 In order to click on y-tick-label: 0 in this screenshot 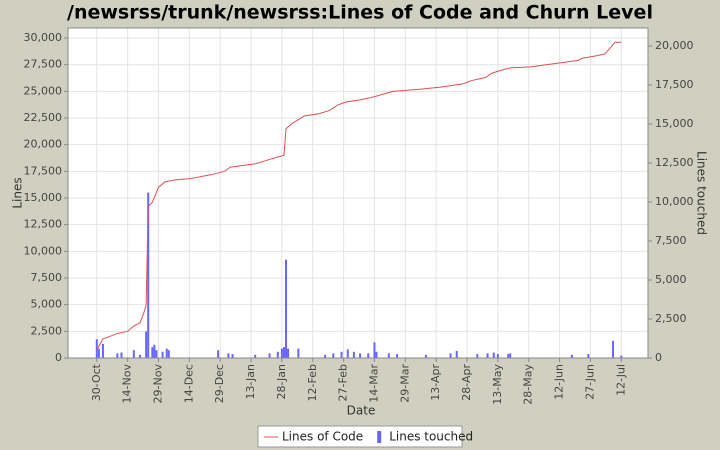, I will do `click(58, 357)`.